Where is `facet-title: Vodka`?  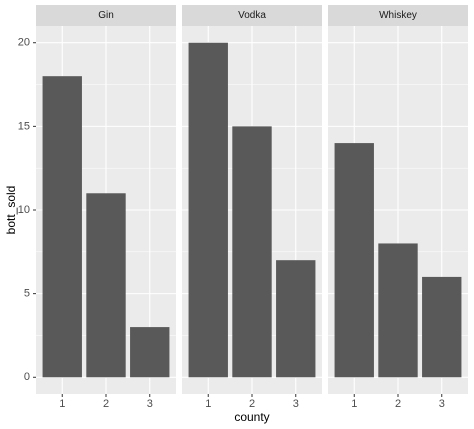 facet-title: Vodka is located at coordinates (252, 15).